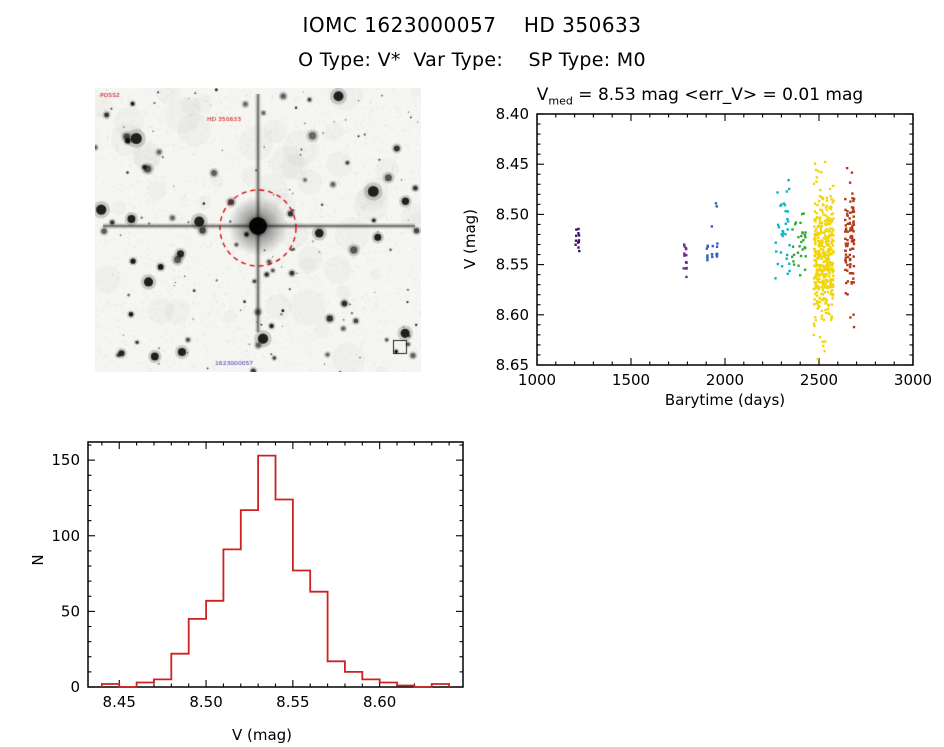 Image resolution: width=944 pixels, height=747 pixels. I want to click on axes-frame, so click(725, 239).